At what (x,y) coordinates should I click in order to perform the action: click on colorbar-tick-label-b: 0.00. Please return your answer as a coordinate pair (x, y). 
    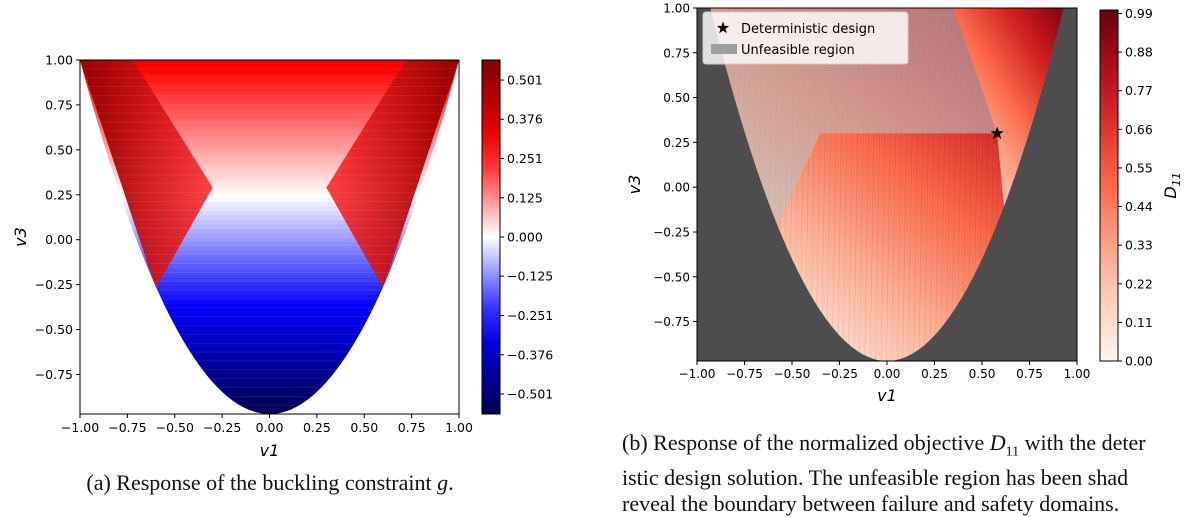
    Looking at the image, I should click on (1139, 361).